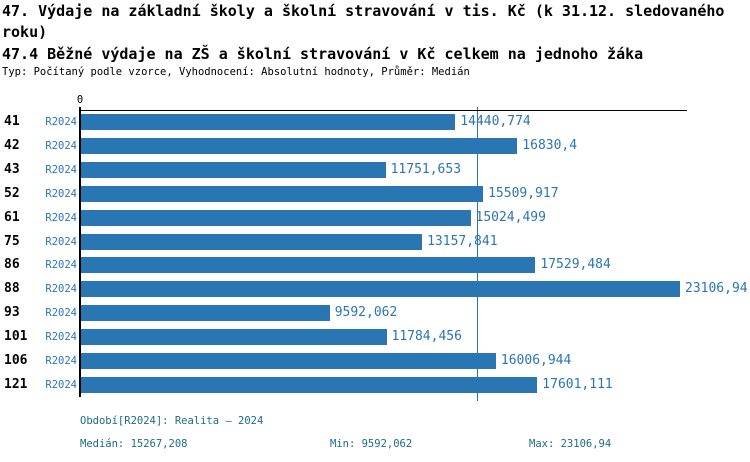 The height and width of the screenshot is (462, 750). What do you see at coordinates (16, 360) in the screenshot?
I see `row-category-label: 106` at bounding box center [16, 360].